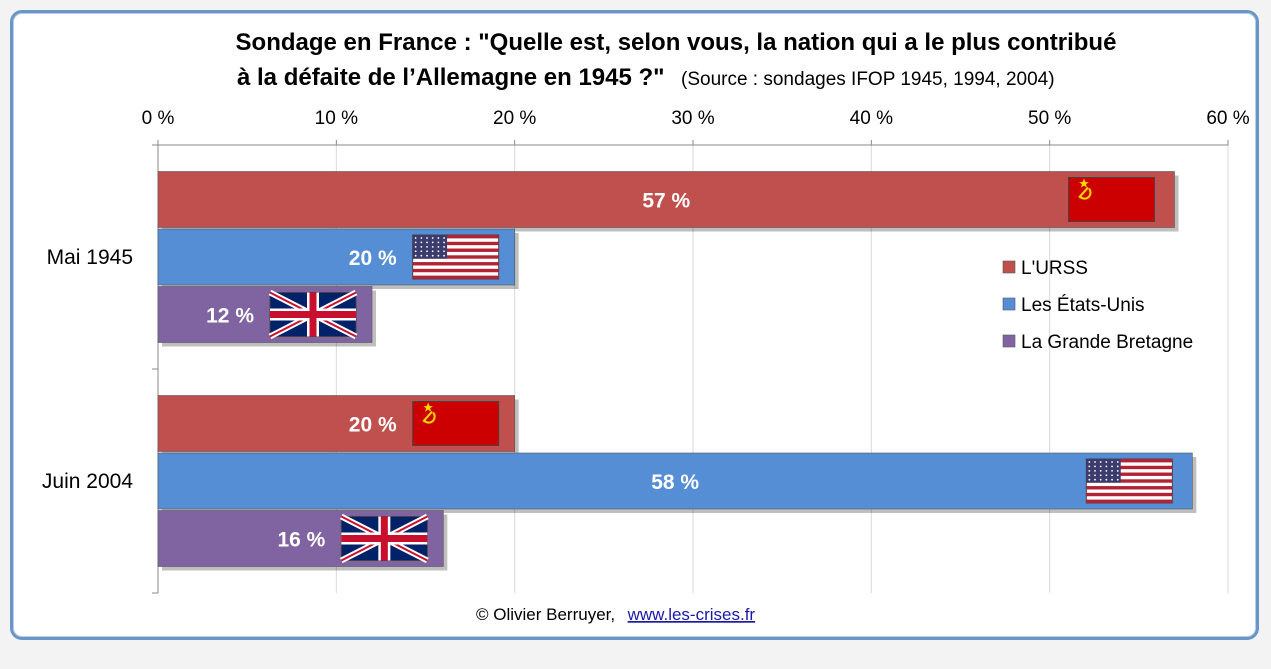 The width and height of the screenshot is (1271, 669). What do you see at coordinates (1107, 342) in the screenshot?
I see `legend-label: La Grande Bretagne` at bounding box center [1107, 342].